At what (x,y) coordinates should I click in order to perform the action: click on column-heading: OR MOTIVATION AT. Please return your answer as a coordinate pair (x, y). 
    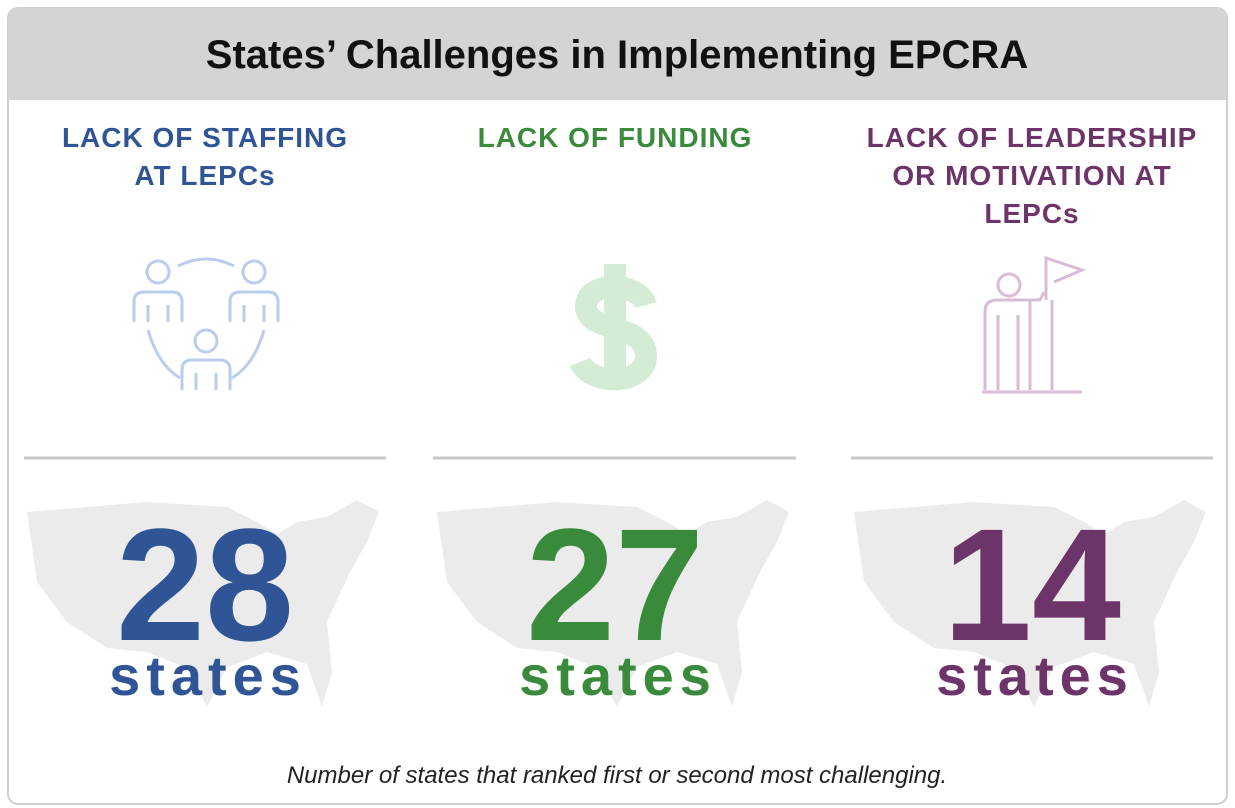
    Looking at the image, I should click on (1031, 175).